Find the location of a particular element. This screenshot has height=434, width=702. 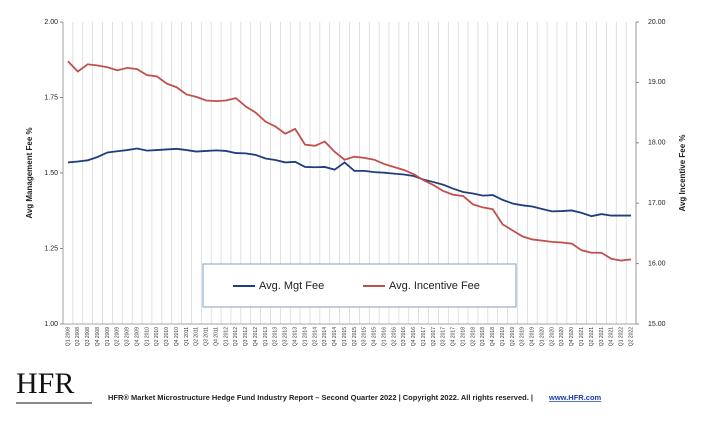

x-tick-label: Q1 2013 is located at coordinates (266, 336).